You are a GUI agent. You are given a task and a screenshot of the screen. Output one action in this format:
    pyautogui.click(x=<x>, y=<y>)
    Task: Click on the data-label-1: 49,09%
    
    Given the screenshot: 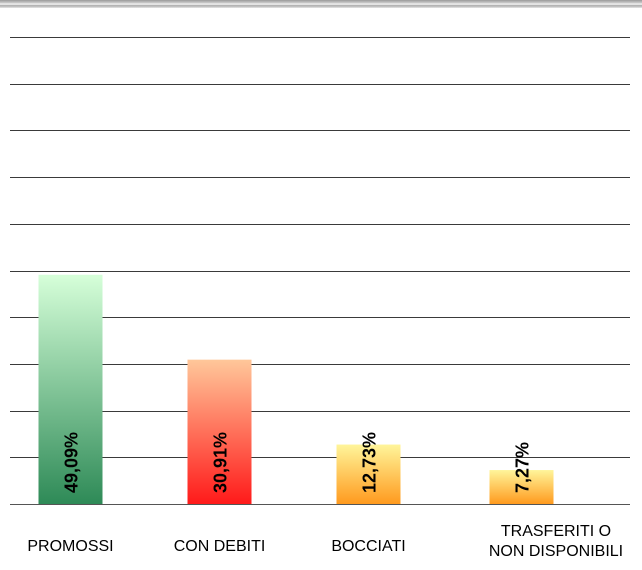 What is the action you would take?
    pyautogui.click(x=72, y=462)
    